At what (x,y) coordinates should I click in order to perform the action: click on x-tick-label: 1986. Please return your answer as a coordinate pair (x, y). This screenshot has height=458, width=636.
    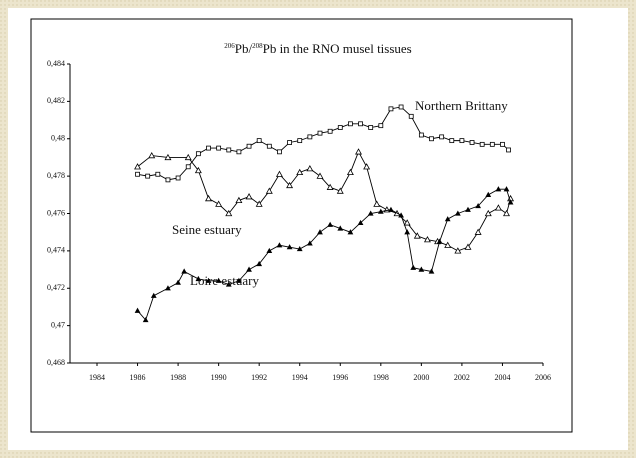
    Looking at the image, I should click on (138, 377).